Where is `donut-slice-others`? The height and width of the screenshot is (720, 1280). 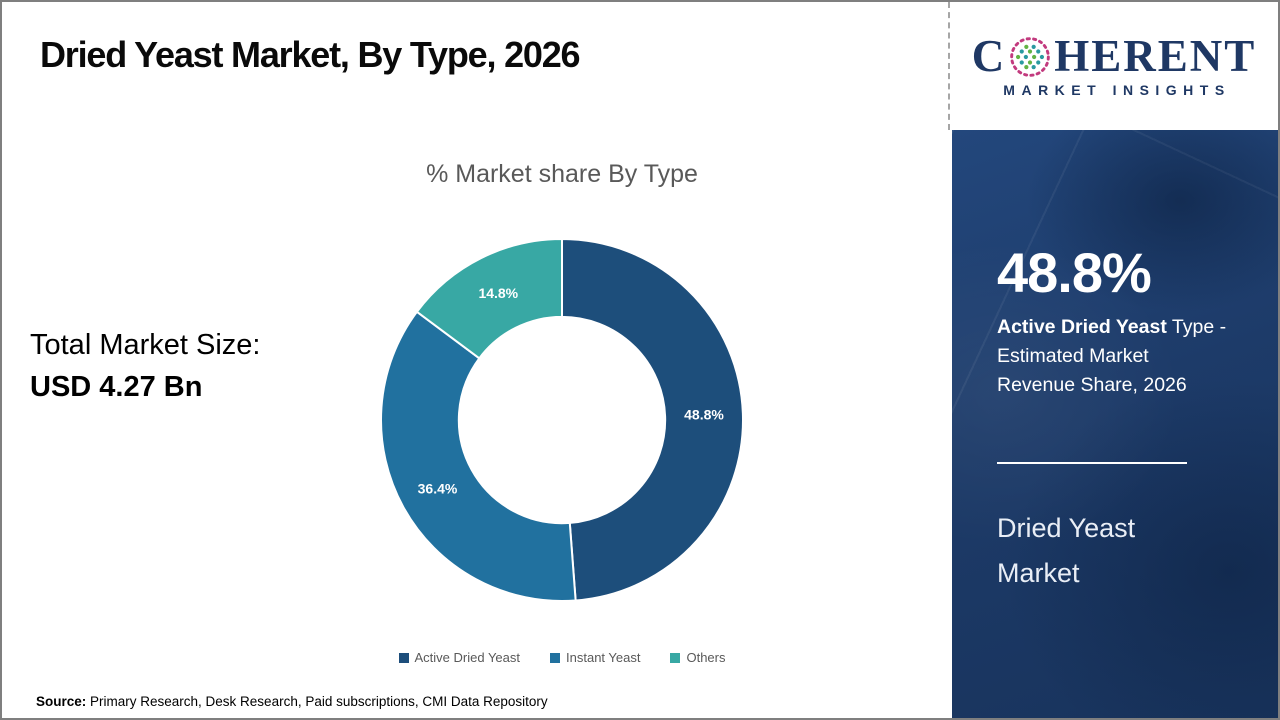
donut-slice-others is located at coordinates (489, 298).